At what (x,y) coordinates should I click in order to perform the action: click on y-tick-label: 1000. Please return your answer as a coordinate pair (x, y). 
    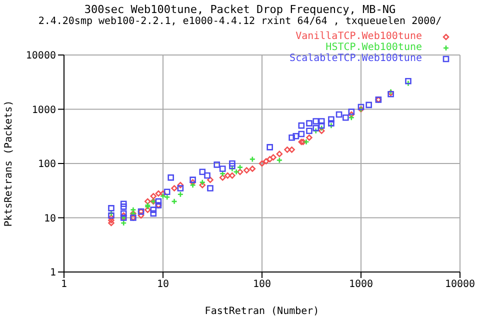
    Looking at the image, I should click on (44, 110).